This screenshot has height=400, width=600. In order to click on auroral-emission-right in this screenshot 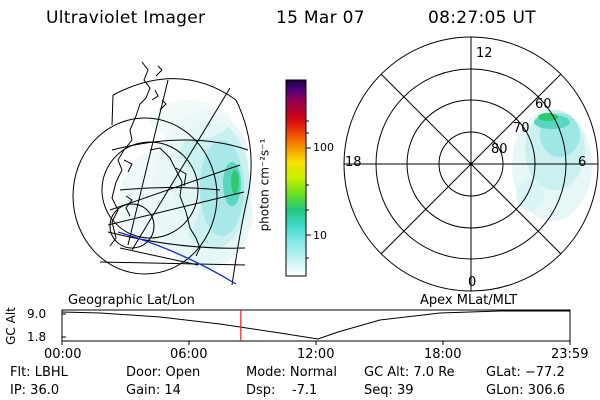, I will do `click(552, 165)`.